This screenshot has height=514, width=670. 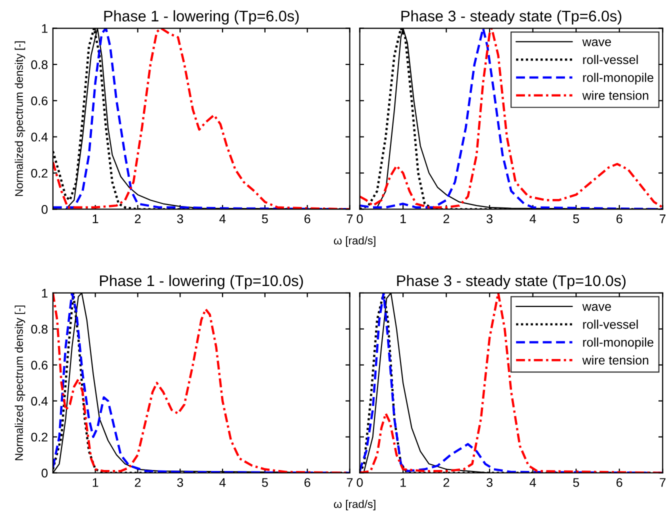 What do you see at coordinates (511, 282) in the screenshot?
I see `chart-title: Phase 3 - steady state (Tp=10.0s)` at bounding box center [511, 282].